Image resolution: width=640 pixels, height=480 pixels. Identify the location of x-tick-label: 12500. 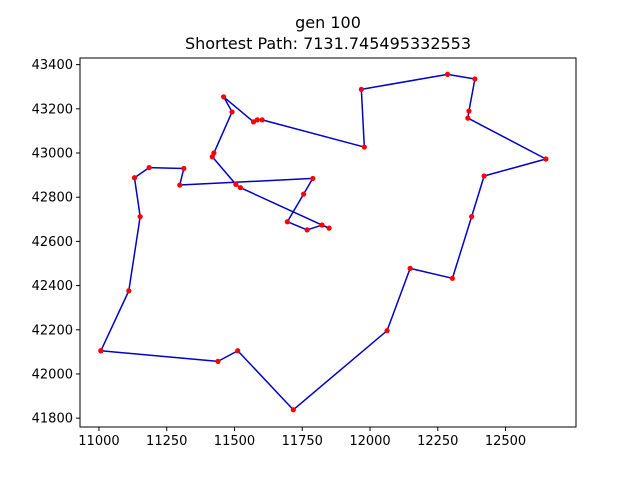
(505, 441).